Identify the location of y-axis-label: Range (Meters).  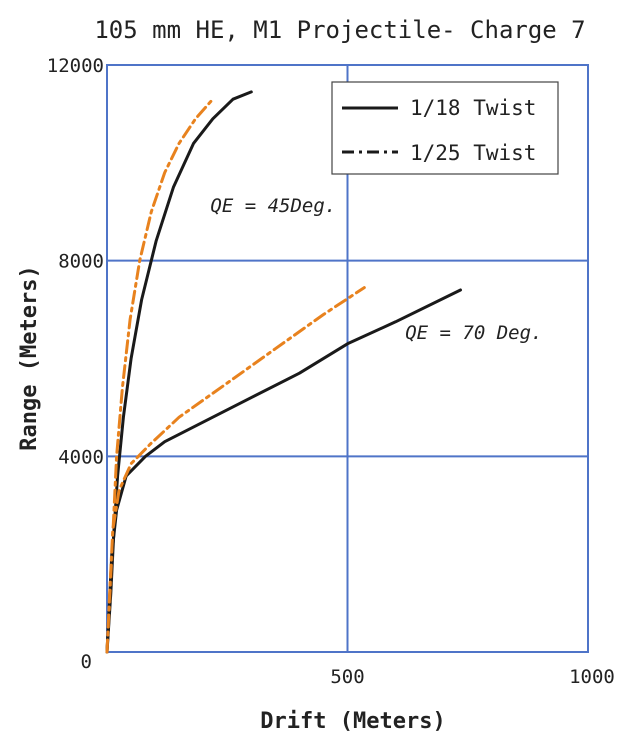
(29, 357).